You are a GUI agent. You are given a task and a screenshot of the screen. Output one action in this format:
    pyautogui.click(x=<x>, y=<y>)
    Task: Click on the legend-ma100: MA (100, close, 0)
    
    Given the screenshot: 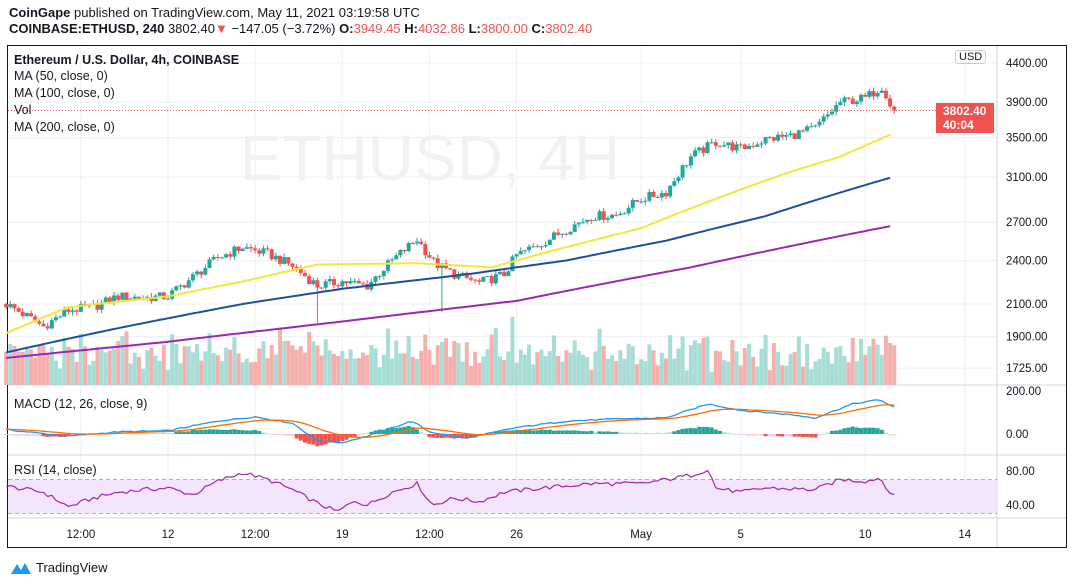 What is the action you would take?
    pyautogui.click(x=64, y=93)
    